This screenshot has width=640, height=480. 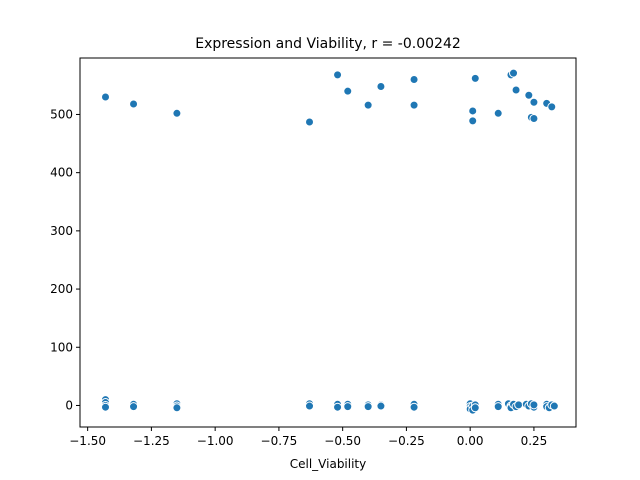 I want to click on x-tick-label: 0.00, so click(x=470, y=441).